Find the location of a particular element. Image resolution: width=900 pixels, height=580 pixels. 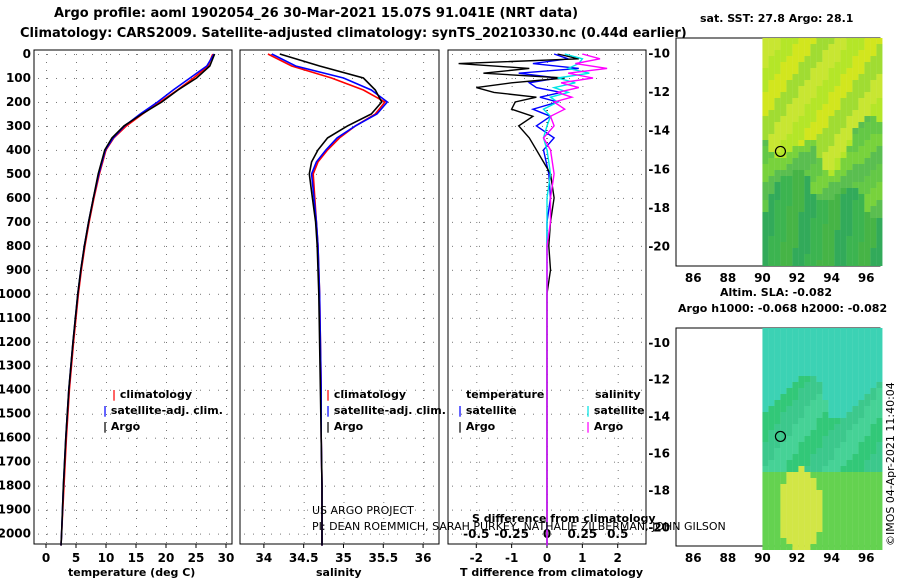

depth-tick-label: 1300 is located at coordinates (15, 366).